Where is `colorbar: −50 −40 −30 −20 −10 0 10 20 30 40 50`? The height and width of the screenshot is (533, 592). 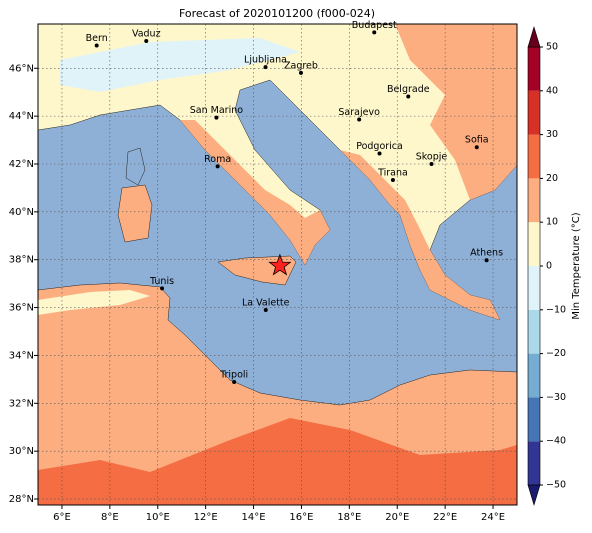 colorbar: −50 −40 −30 −20 −10 0 10 20 30 40 50 is located at coordinates (546, 266).